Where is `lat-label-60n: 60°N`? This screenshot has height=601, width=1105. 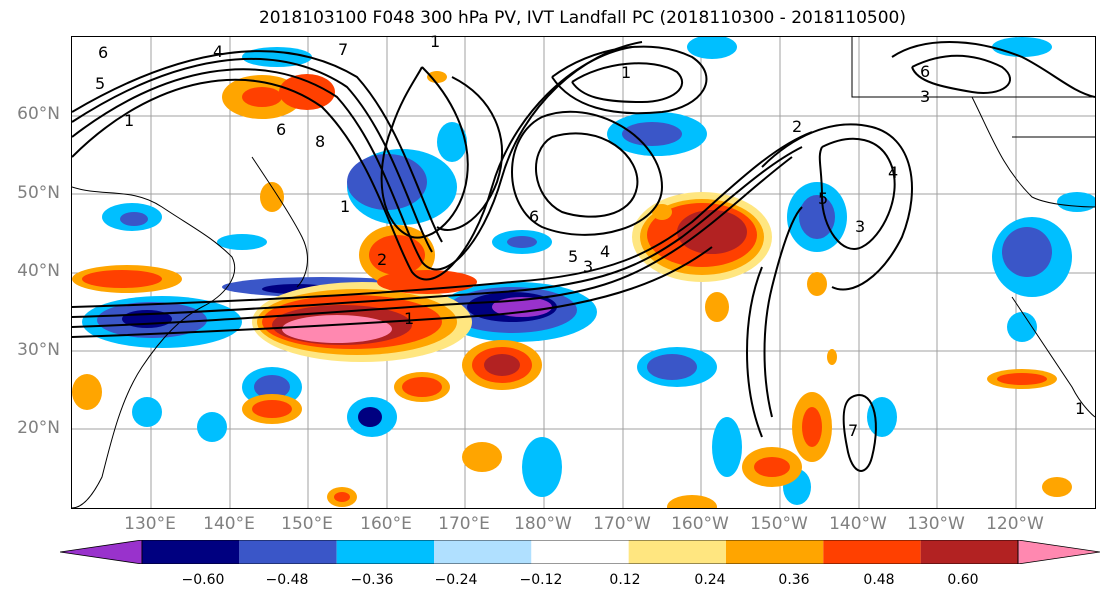 lat-label-60n: 60°N is located at coordinates (38, 114).